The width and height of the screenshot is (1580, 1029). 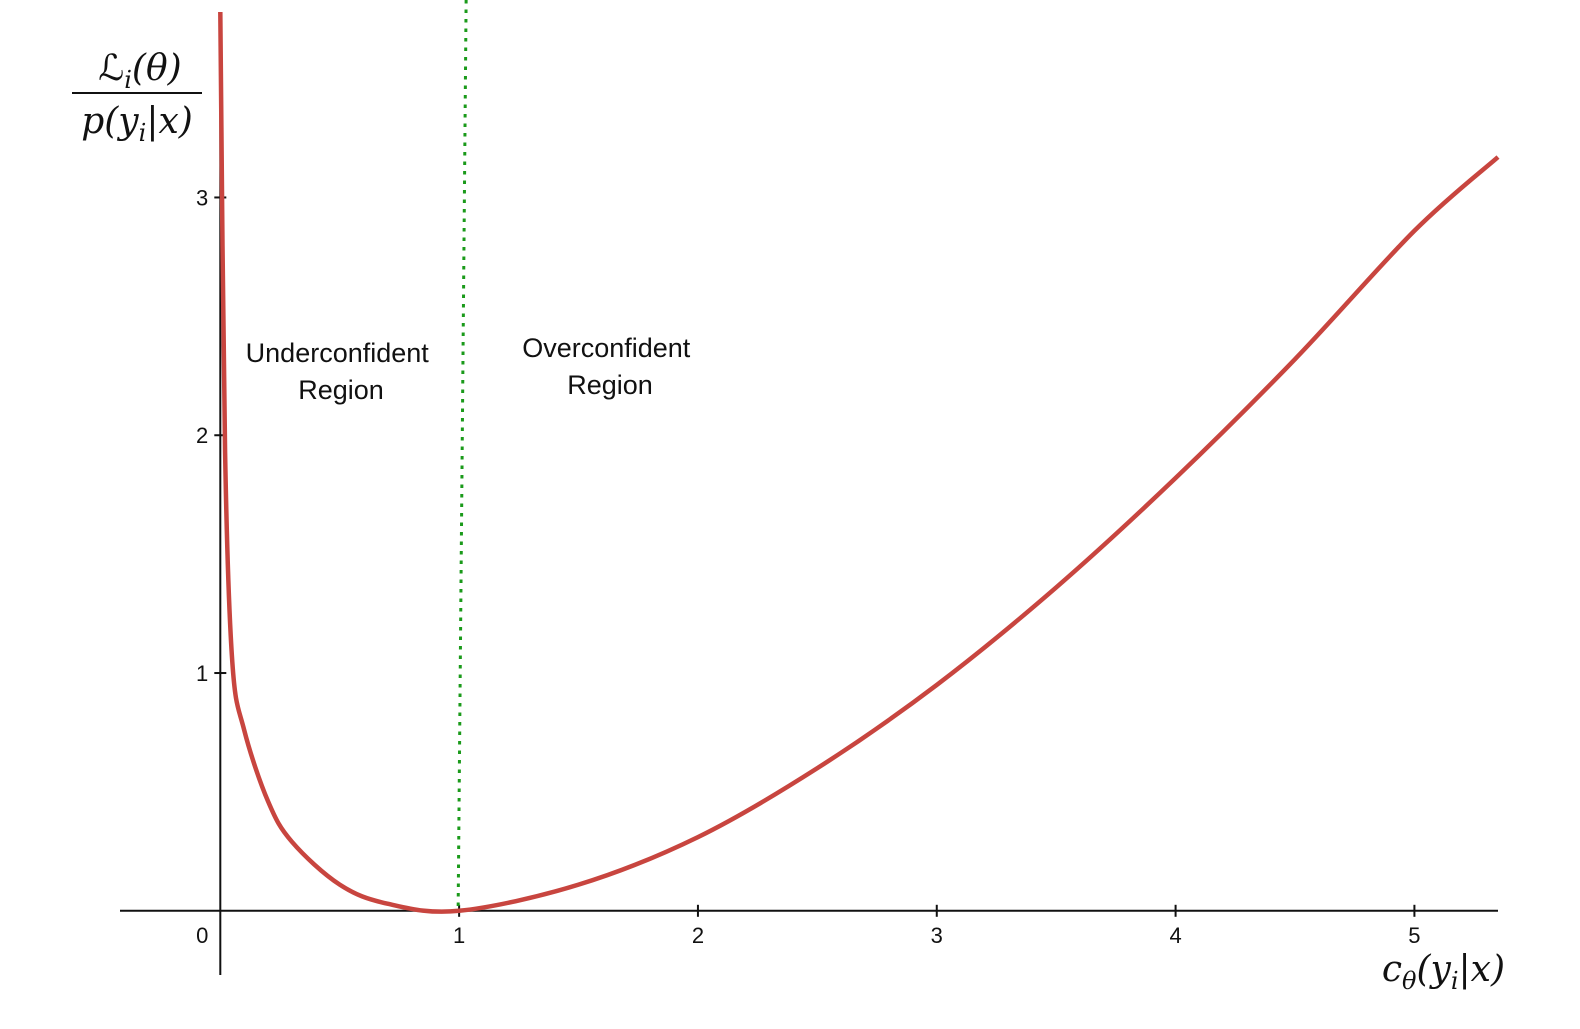 What do you see at coordinates (698, 935) in the screenshot?
I see `x-tick-label: 2` at bounding box center [698, 935].